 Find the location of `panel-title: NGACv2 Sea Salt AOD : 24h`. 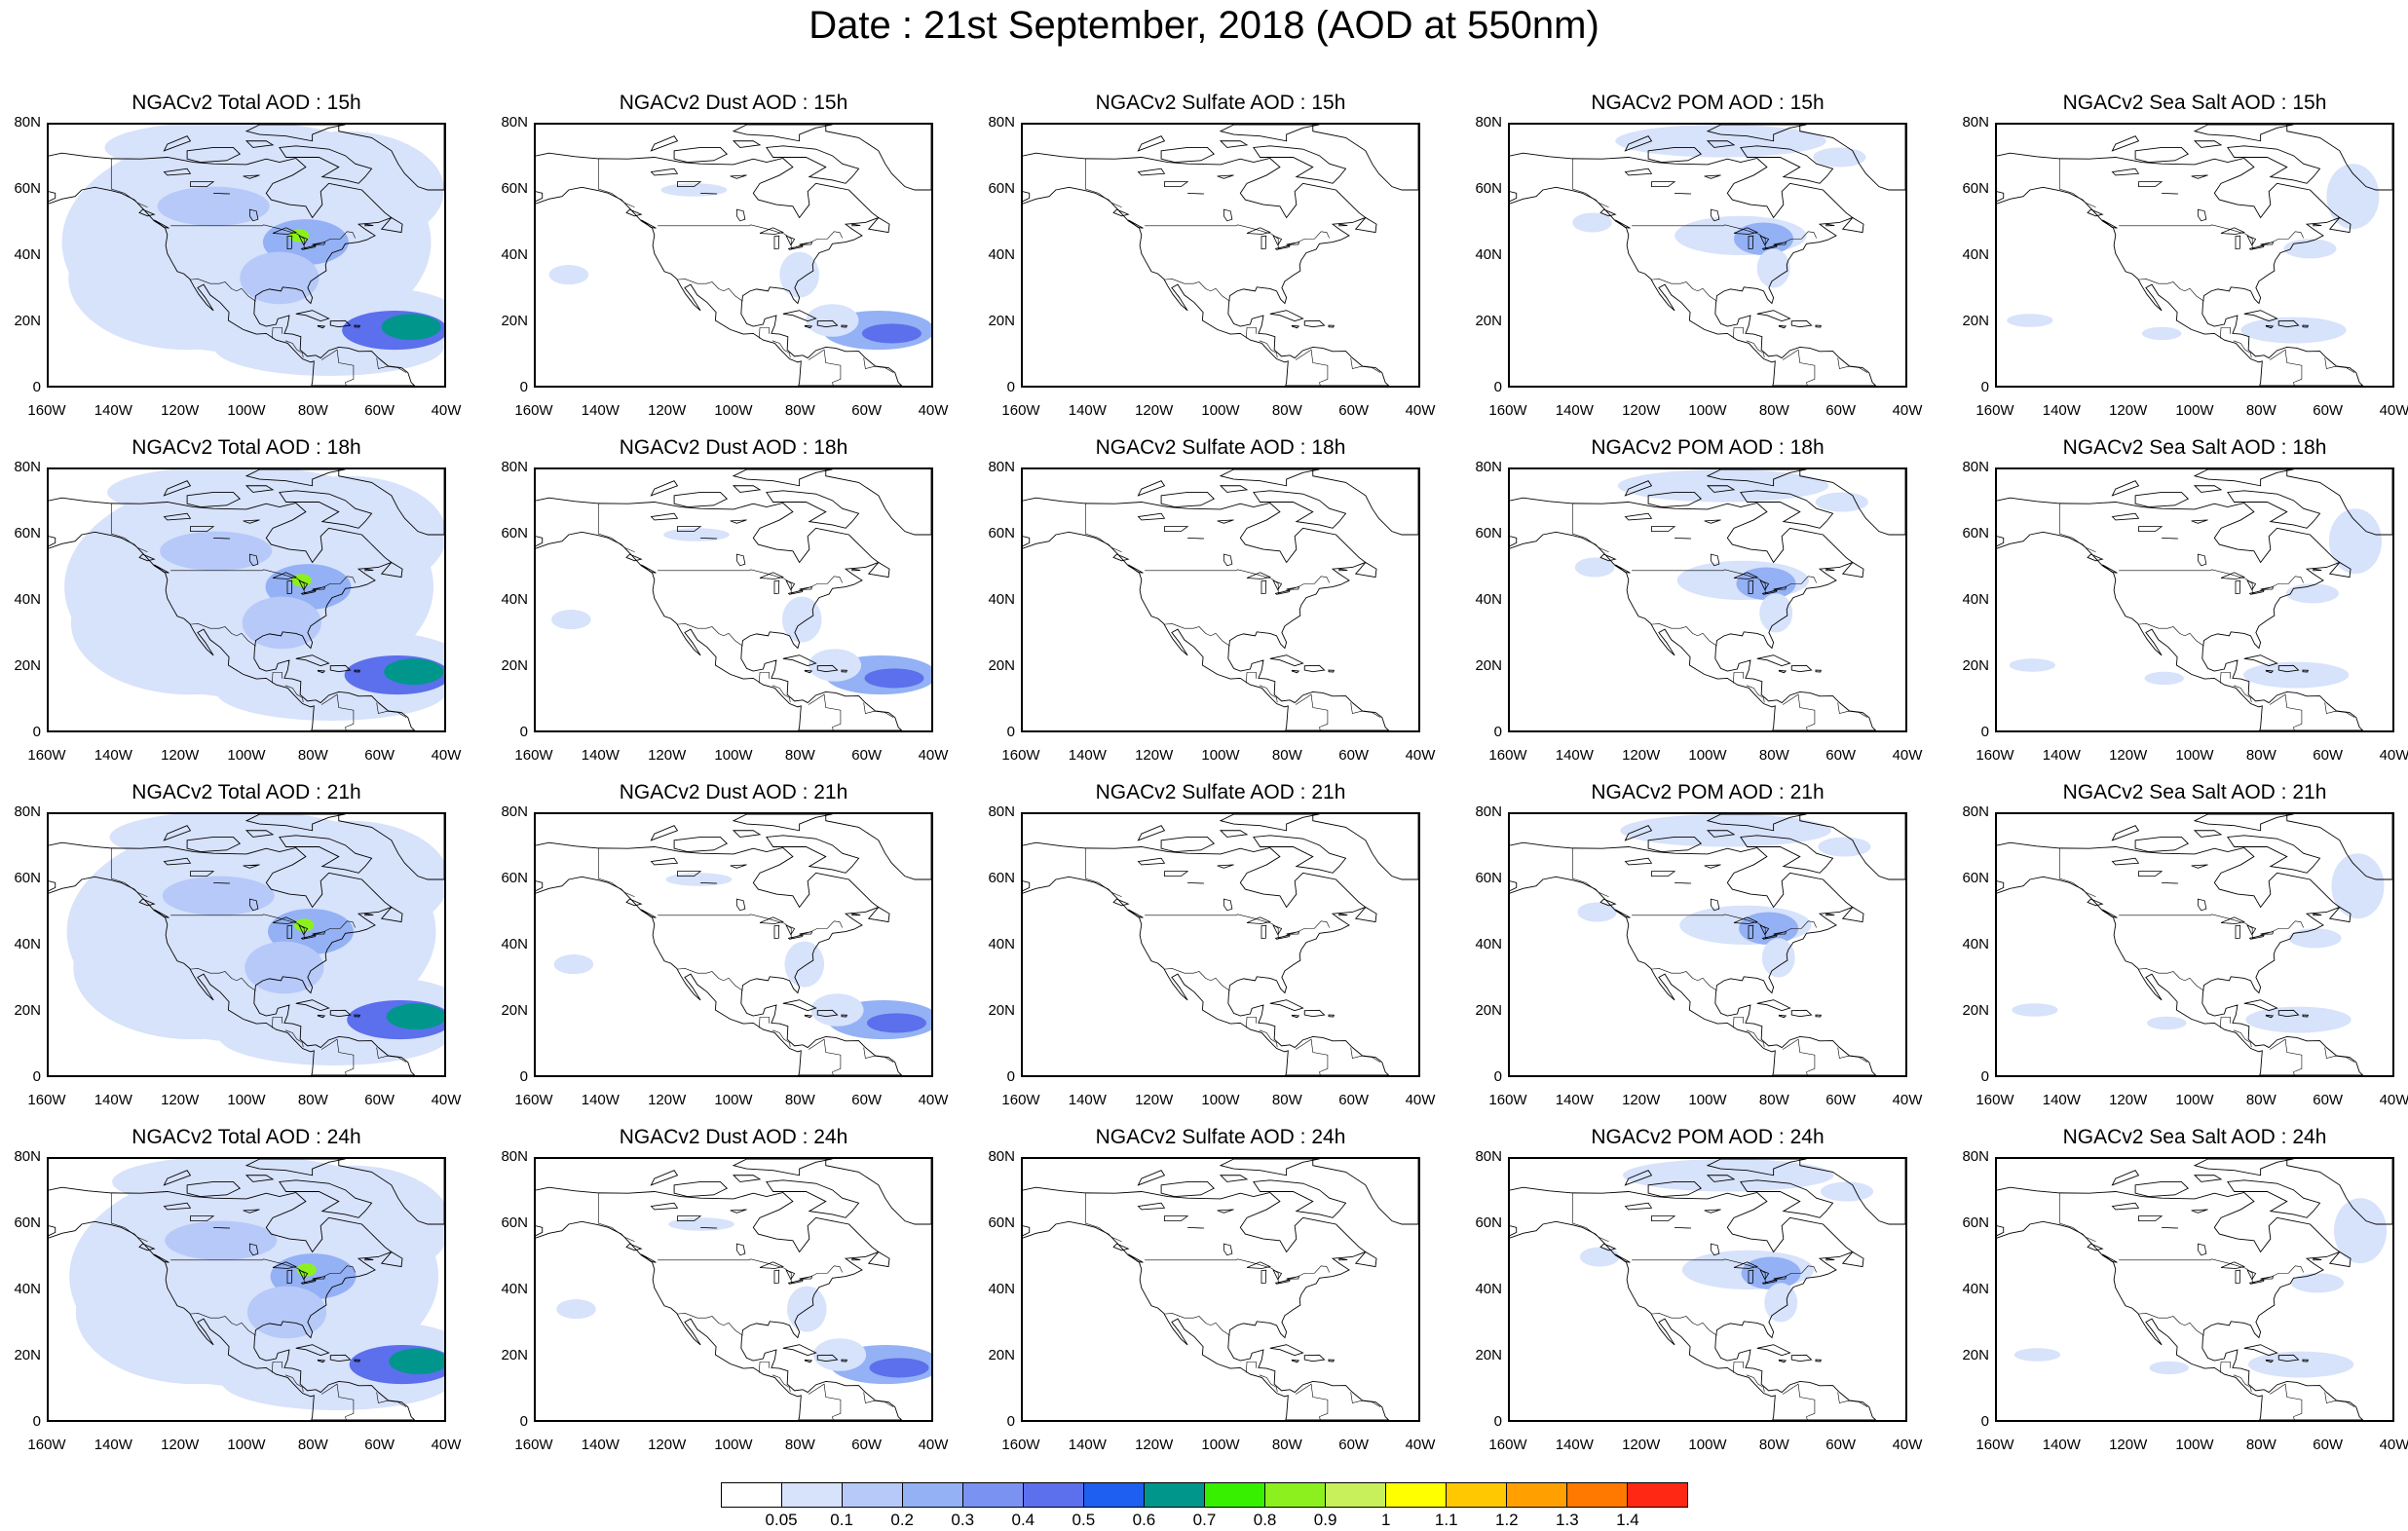

panel-title: NGACv2 Sea Salt AOD : 24h is located at coordinates (2194, 1137).